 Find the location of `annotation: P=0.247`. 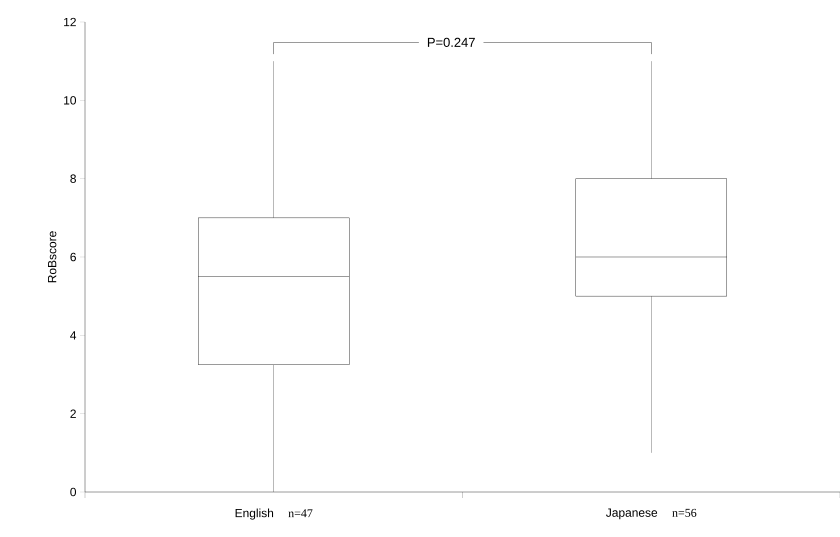

annotation: P=0.247 is located at coordinates (451, 42).